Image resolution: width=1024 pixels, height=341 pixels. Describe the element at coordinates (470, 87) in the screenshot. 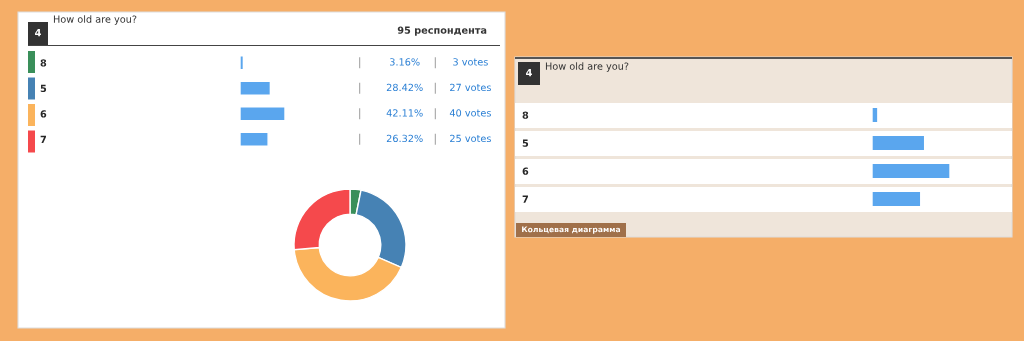

I see `text: 27 votes` at that location.